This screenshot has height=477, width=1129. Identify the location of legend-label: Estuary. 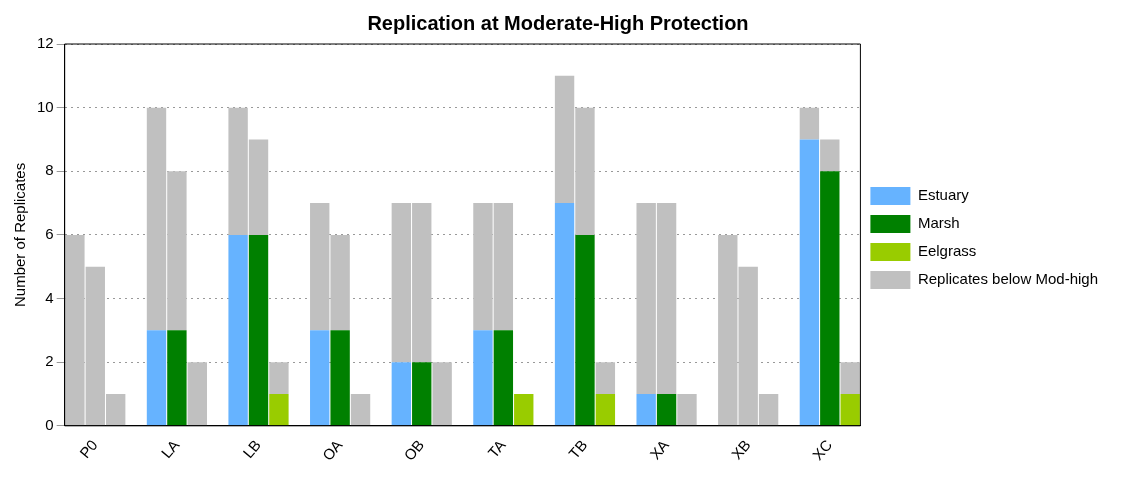
(943, 195).